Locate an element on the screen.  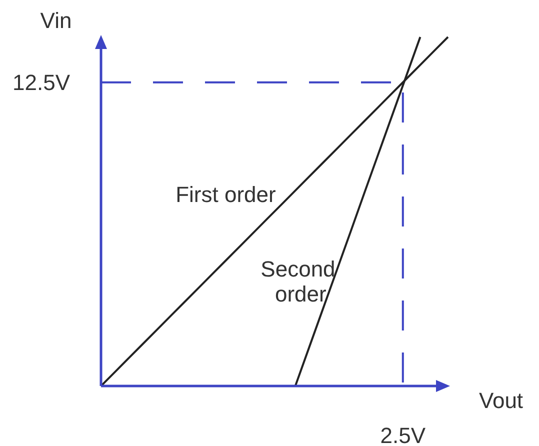
x-axis-title: Vout is located at coordinates (501, 400).